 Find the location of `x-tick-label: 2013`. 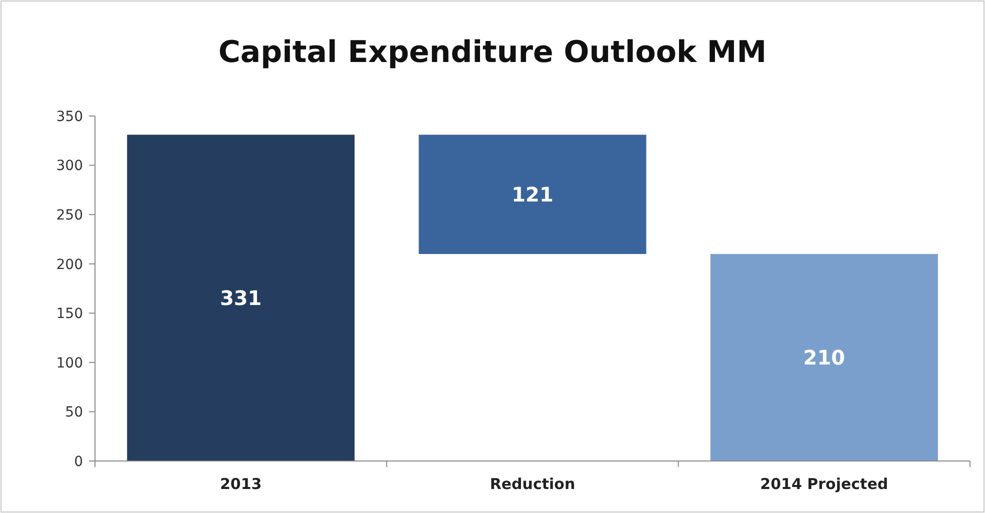

x-tick-label: 2013 is located at coordinates (241, 484).